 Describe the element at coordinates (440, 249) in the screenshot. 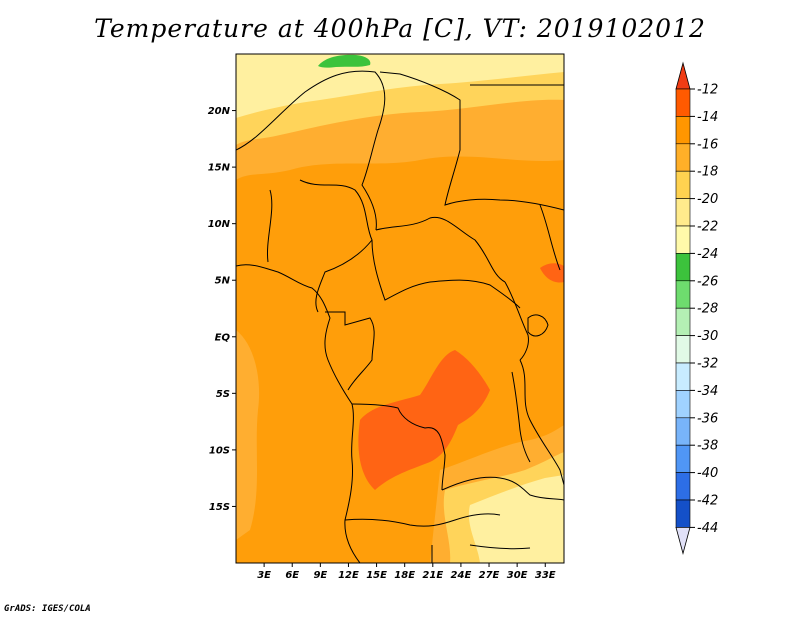

I see `border-chad-car` at that location.